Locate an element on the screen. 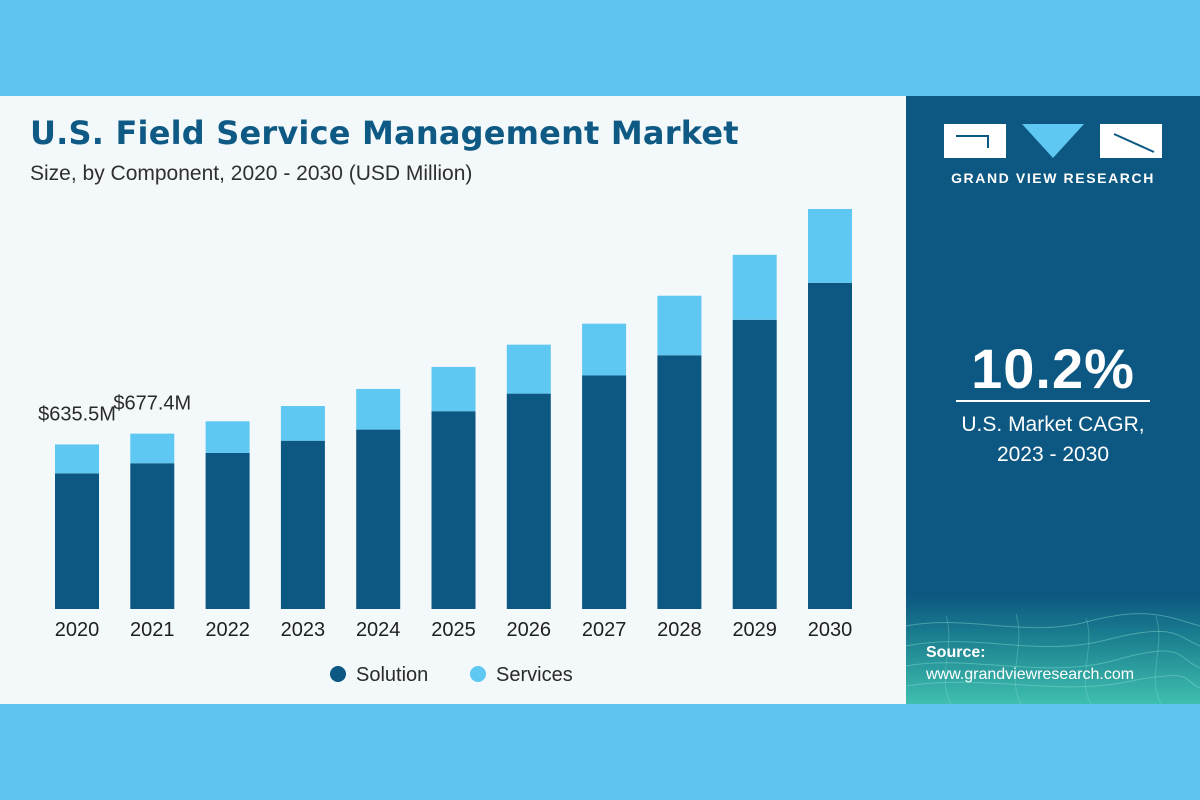  bar-services-2028 is located at coordinates (679, 325).